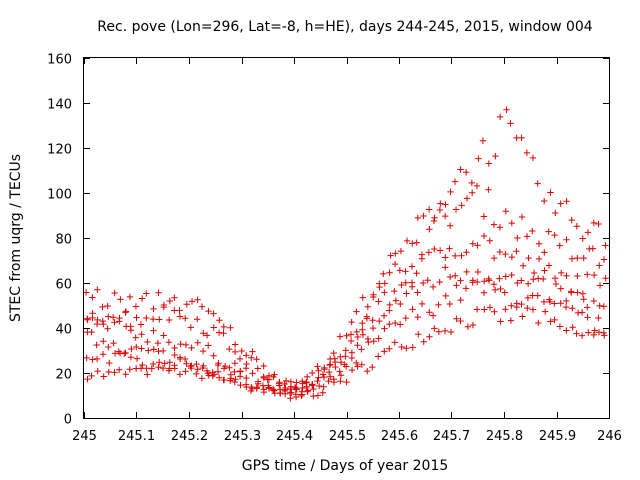  I want to click on y-tick-label: 60, so click(63, 285).